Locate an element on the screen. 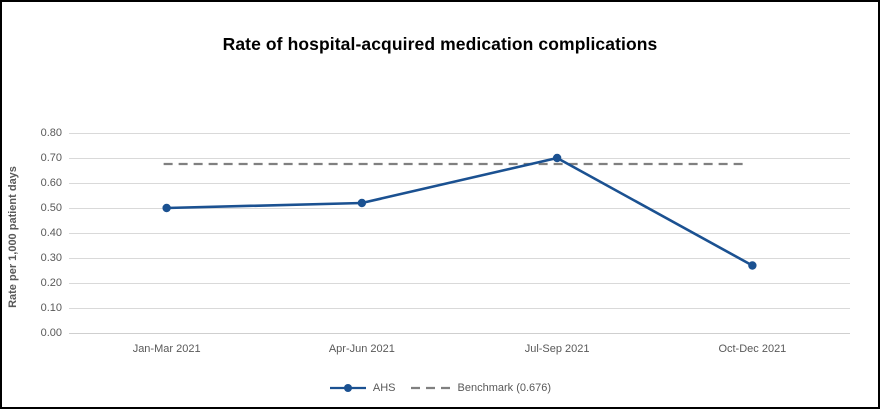  y-tick-label-0.70: 0.70 is located at coordinates (51, 157).